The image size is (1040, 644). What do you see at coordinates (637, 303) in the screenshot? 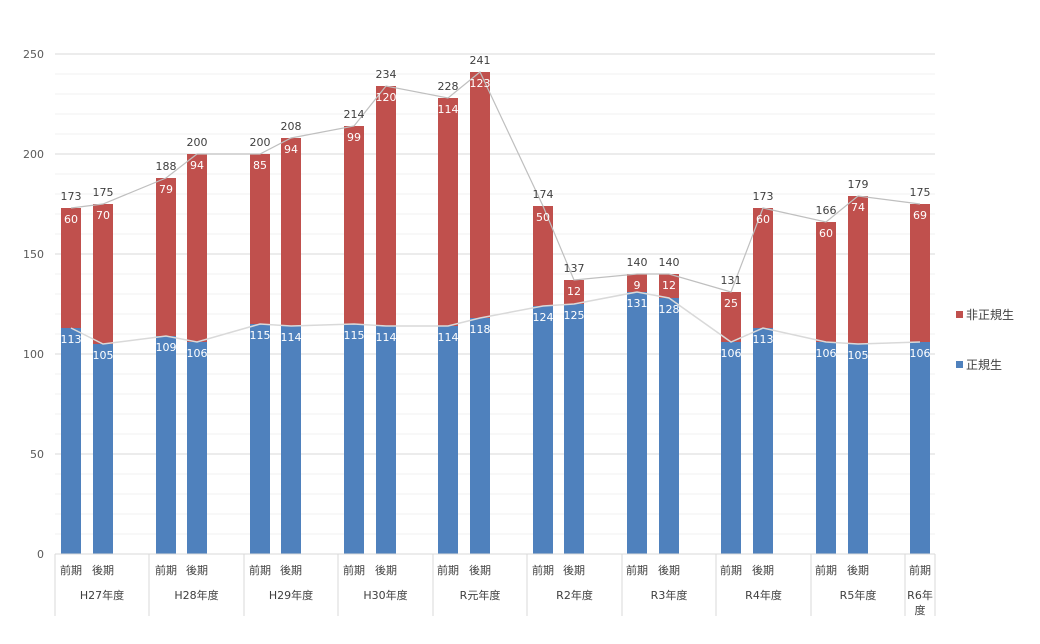
I see `data-label-seiki: 131` at bounding box center [637, 303].